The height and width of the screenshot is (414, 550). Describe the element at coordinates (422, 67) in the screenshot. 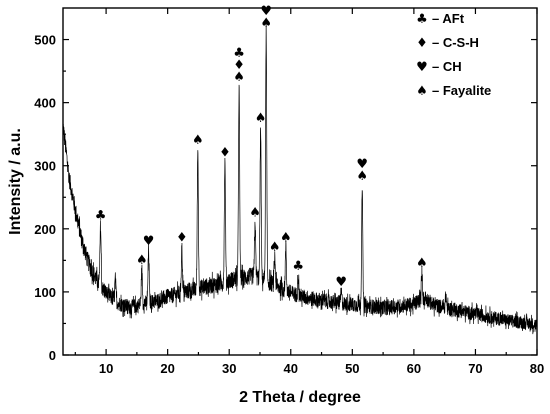

I see `legend-heart-icon: ♥` at that location.